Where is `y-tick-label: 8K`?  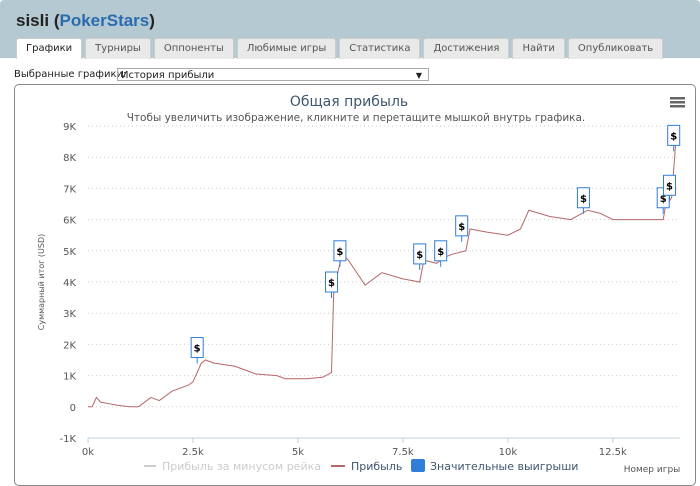 y-tick-label: 8K is located at coordinates (69, 158).